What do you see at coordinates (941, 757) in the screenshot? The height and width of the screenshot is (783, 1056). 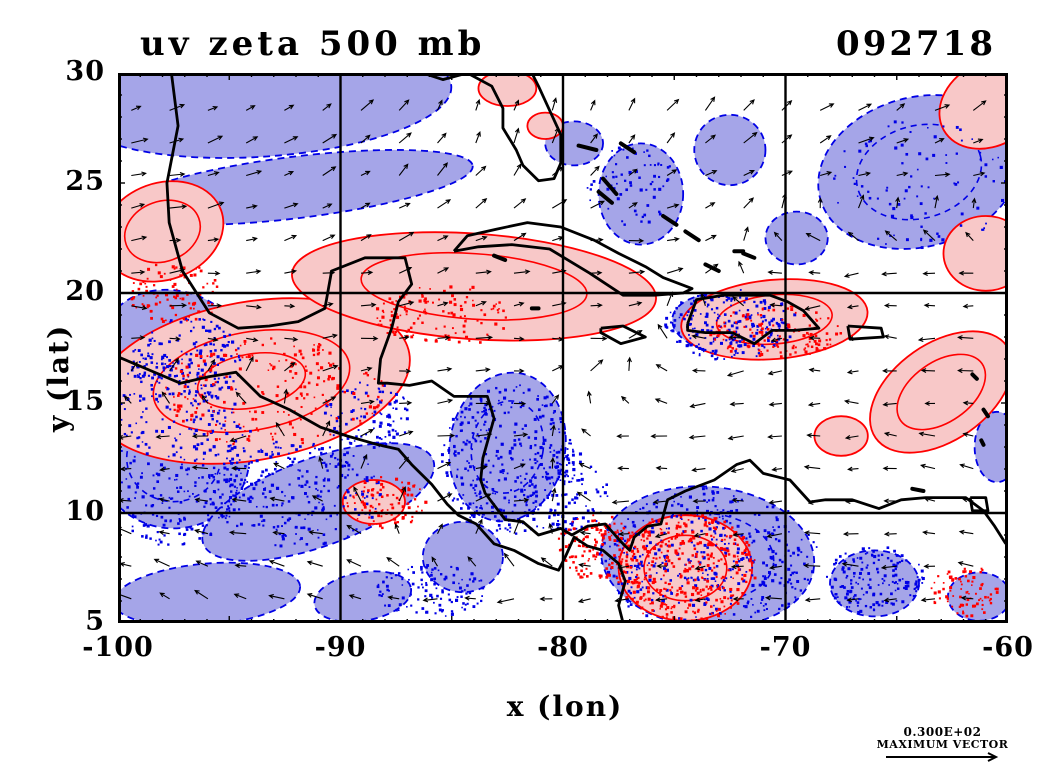 I see `max-vector-arrow` at bounding box center [941, 757].